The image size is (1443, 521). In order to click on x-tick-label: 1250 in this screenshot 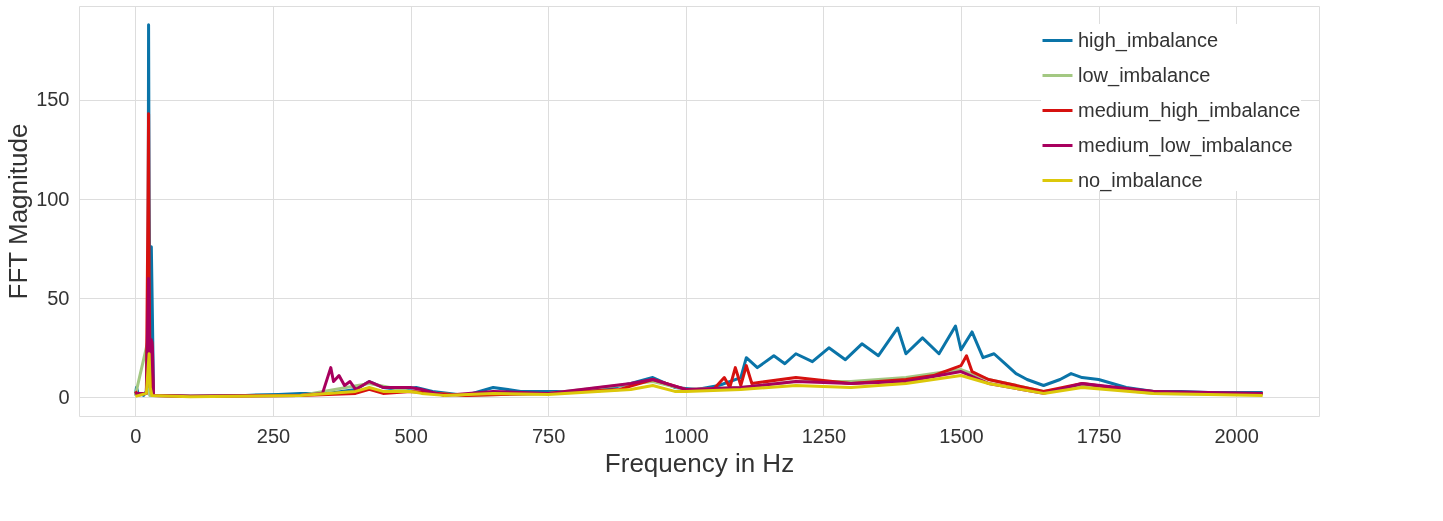, I will do `click(824, 435)`.